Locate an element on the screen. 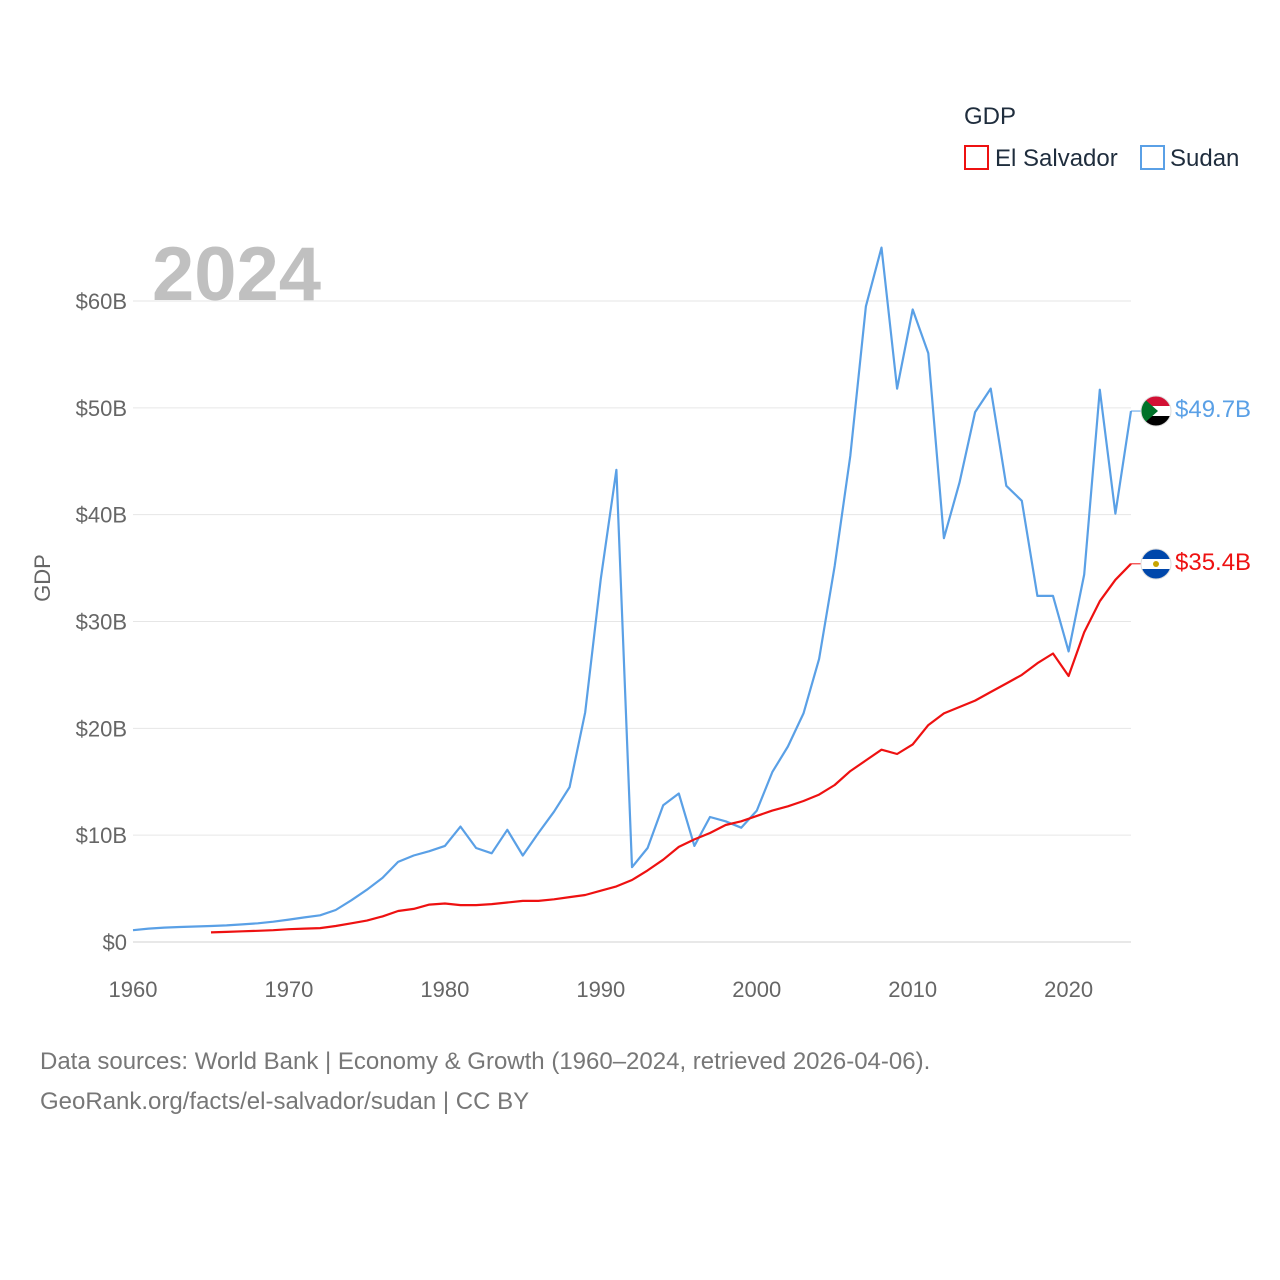 This screenshot has height=1280, width=1280. x-tick-label: 2020 is located at coordinates (1068, 989).